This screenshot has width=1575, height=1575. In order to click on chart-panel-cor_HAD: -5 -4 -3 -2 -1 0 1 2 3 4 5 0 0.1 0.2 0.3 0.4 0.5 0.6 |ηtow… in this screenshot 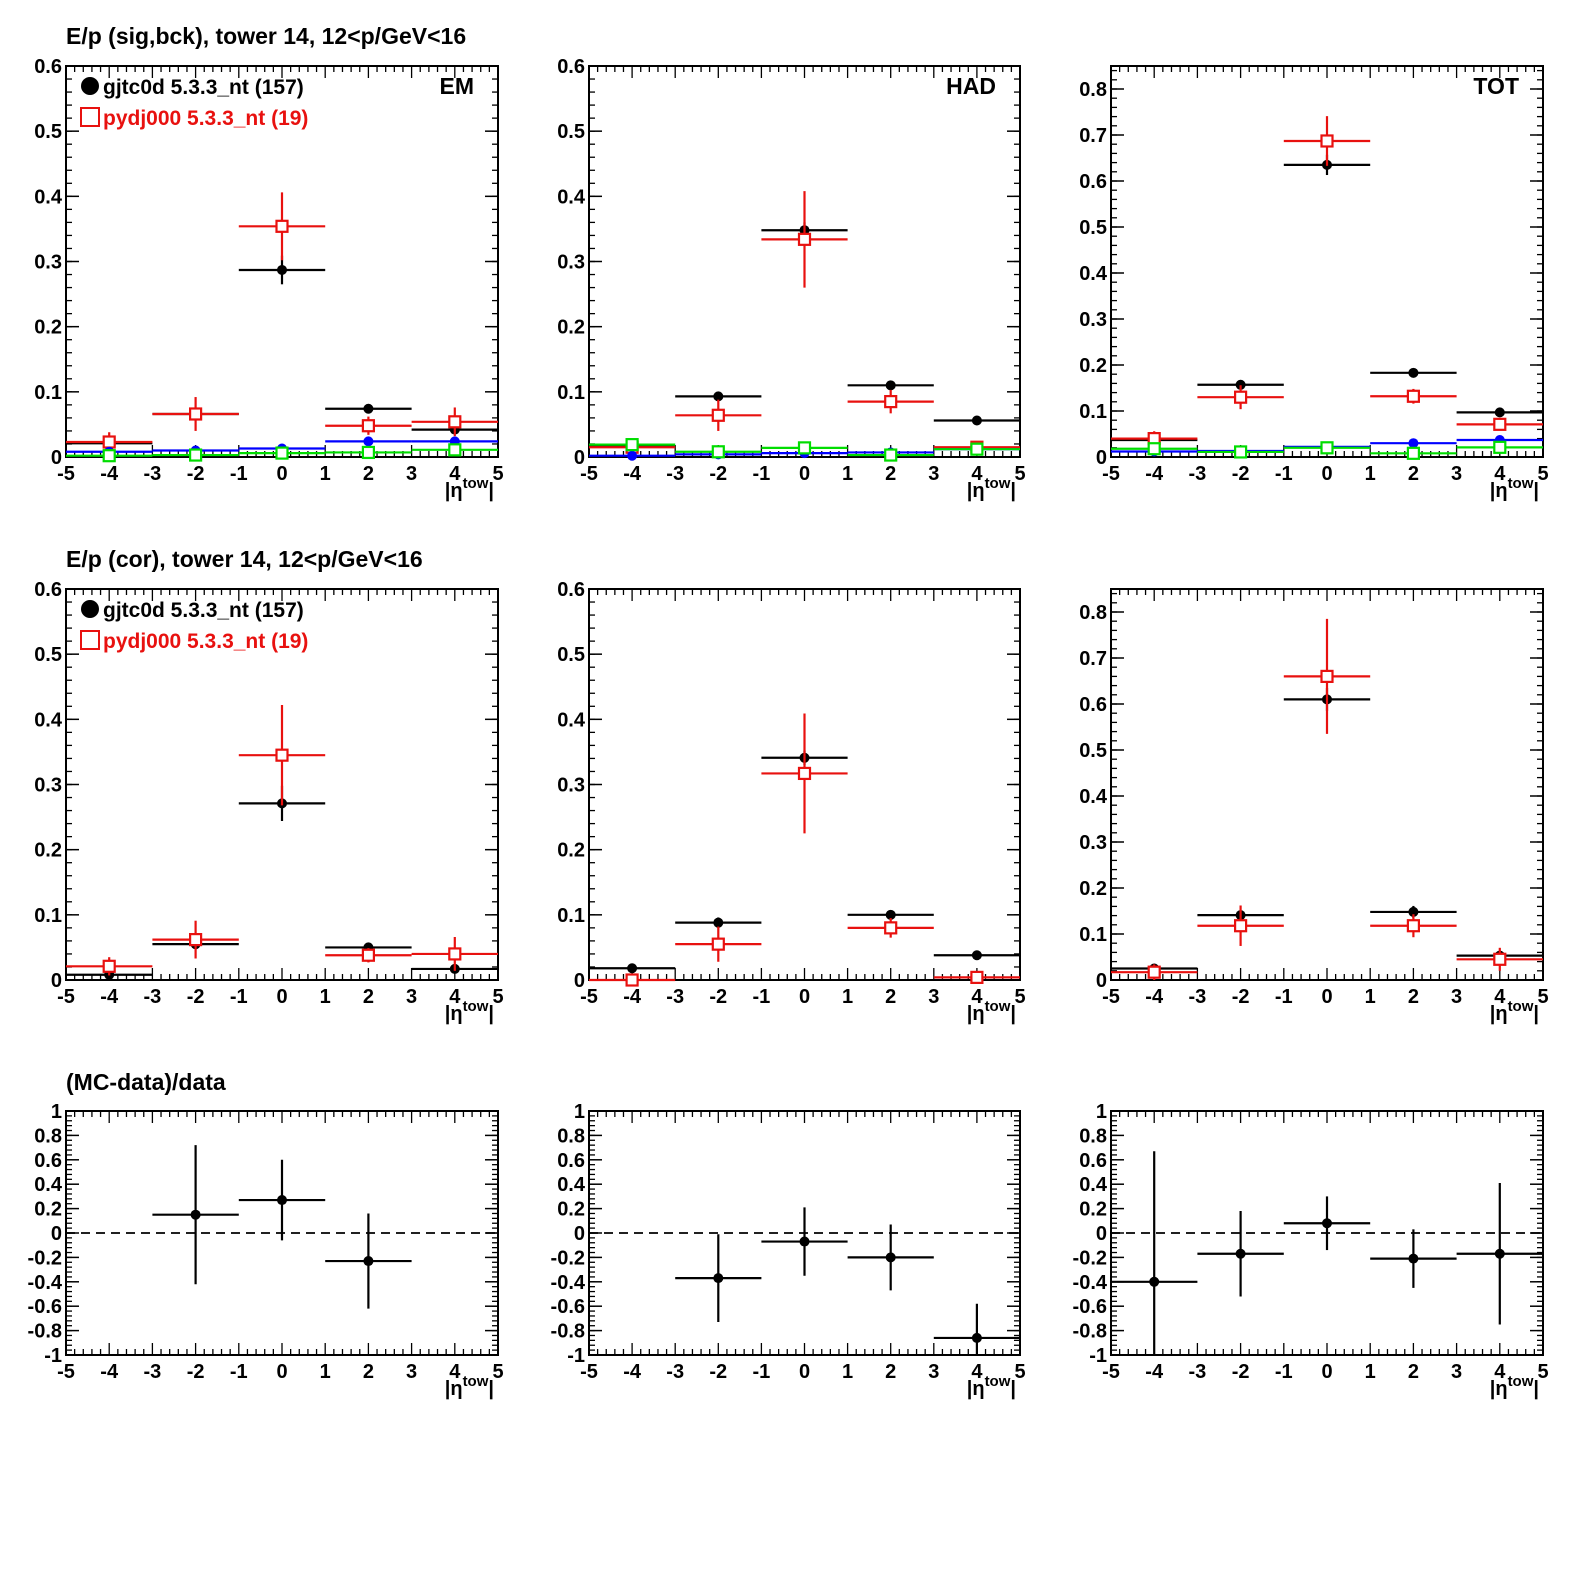, I will do `click(791, 802)`.